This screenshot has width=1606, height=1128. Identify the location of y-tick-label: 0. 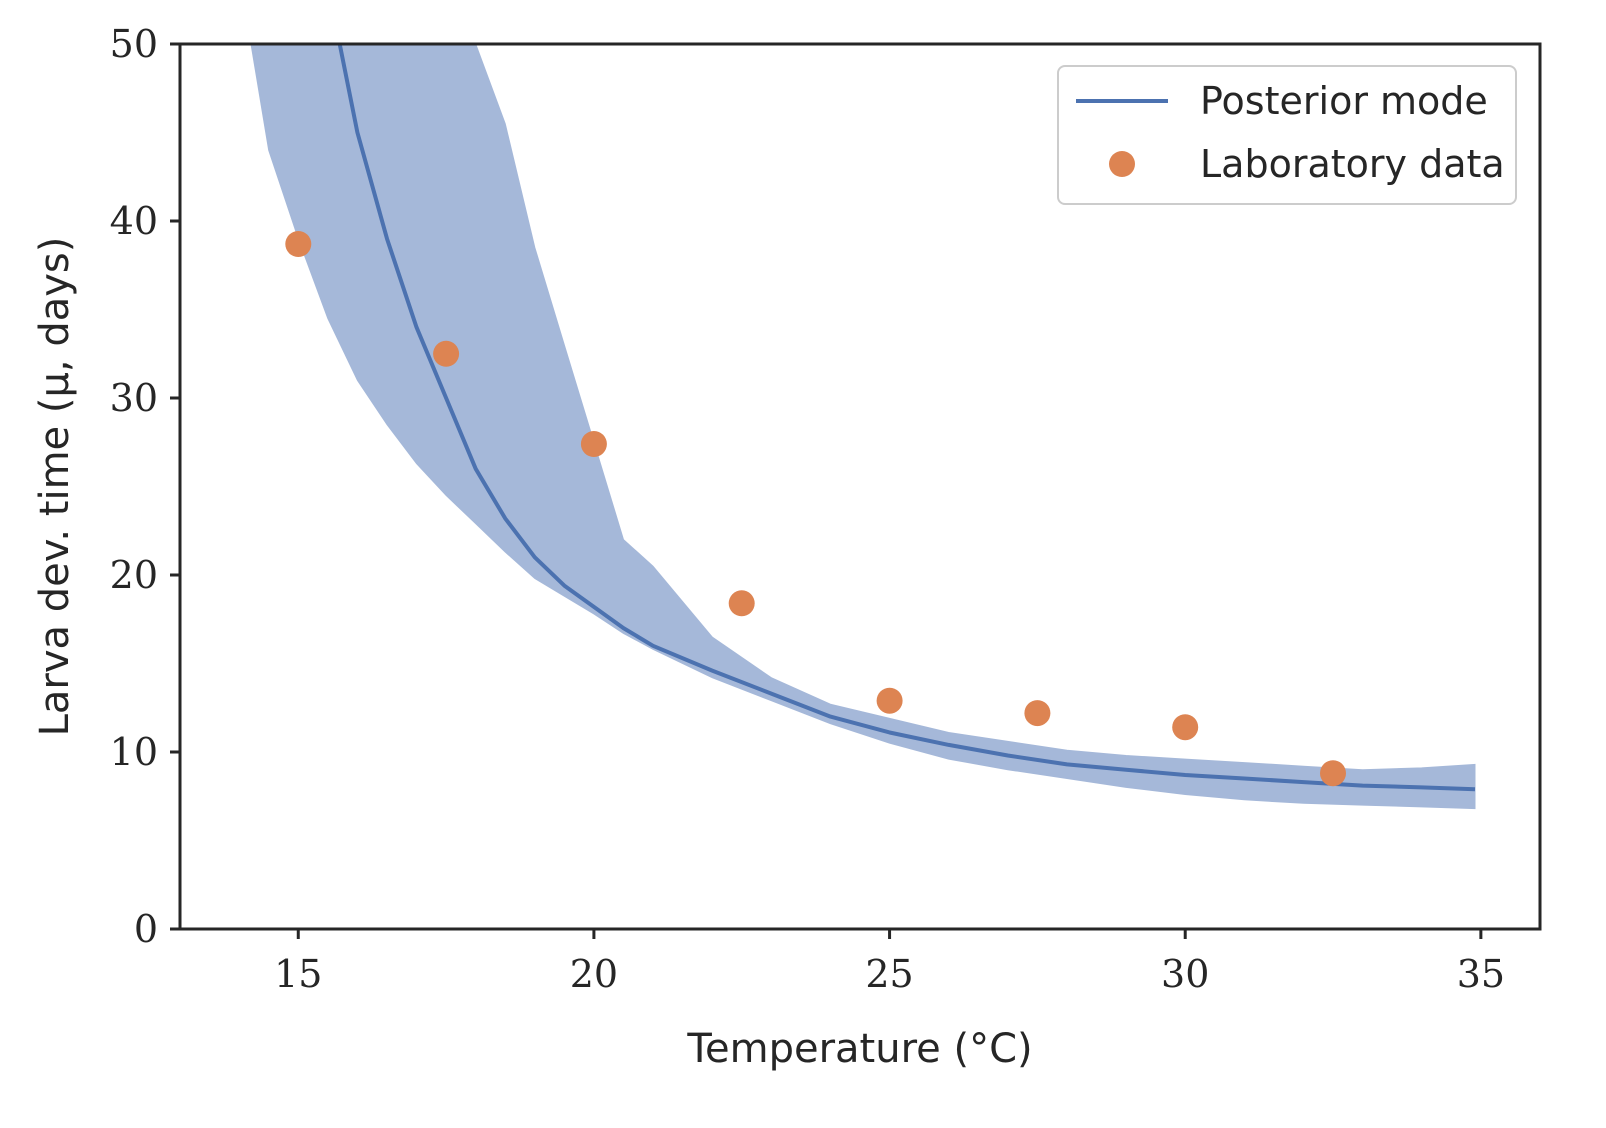
(146, 929).